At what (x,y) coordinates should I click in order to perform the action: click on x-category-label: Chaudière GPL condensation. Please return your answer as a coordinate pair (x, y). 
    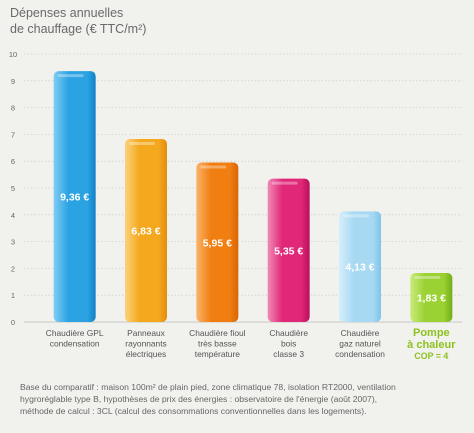
    Looking at the image, I should click on (75, 338).